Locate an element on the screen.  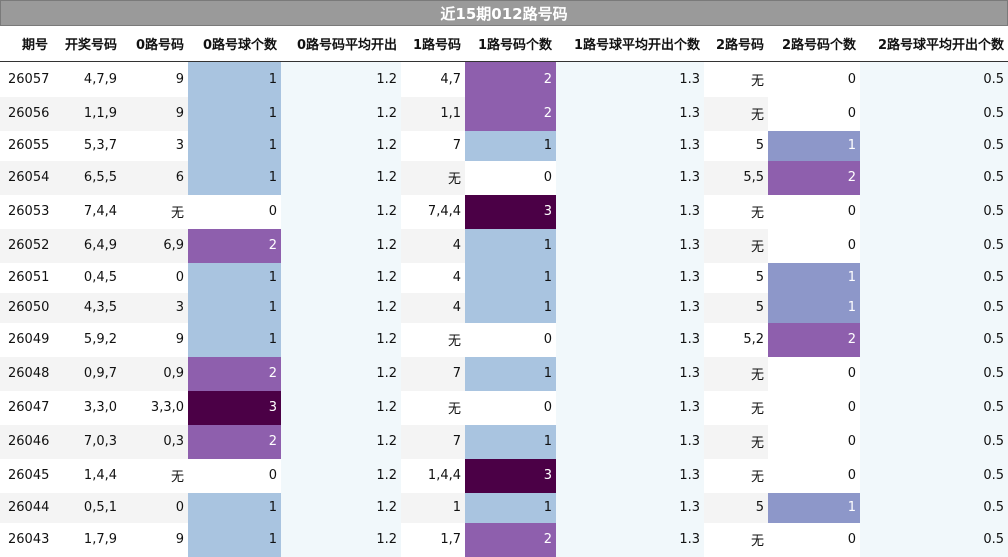
table-row: 26045 1,4,4 无 0 1.2 1,4,4 3 1.3 无 0 0.5 is located at coordinates (504, 475).